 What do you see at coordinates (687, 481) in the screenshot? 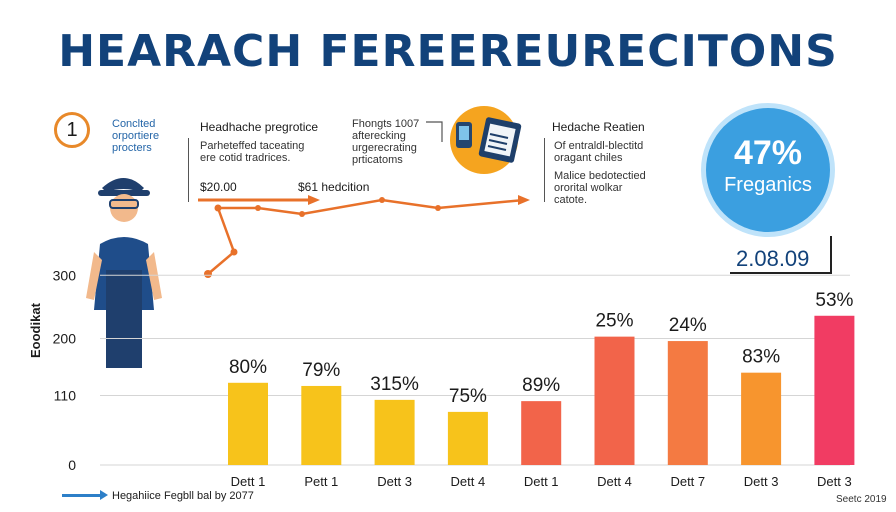
I see `x-tick-label: Dett 7` at bounding box center [687, 481].